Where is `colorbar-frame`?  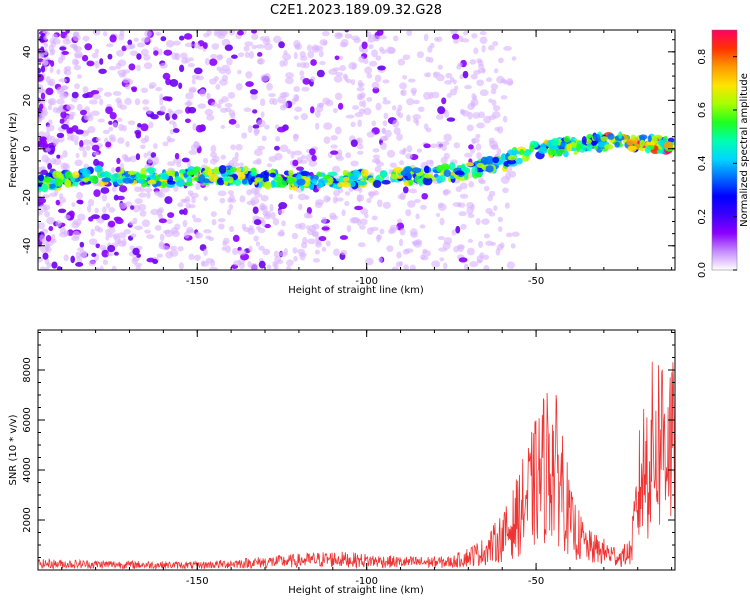 colorbar-frame is located at coordinates (724, 150).